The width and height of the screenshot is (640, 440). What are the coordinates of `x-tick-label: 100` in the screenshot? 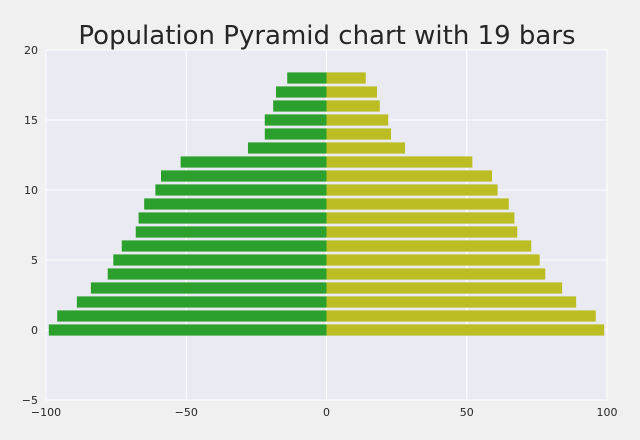 It's located at (607, 412).